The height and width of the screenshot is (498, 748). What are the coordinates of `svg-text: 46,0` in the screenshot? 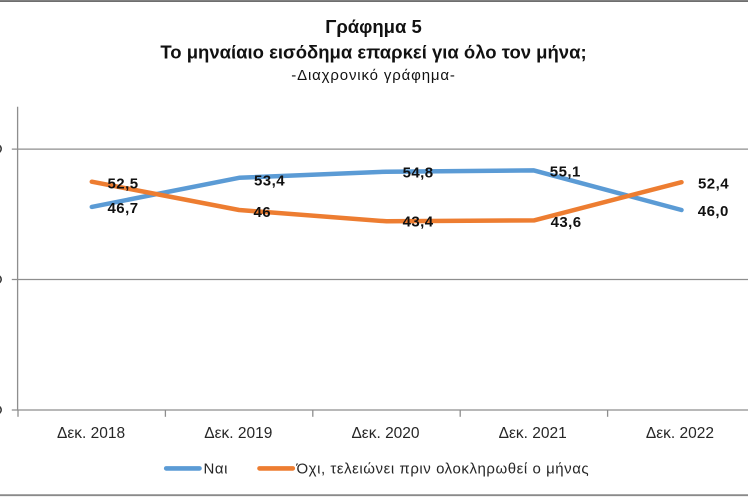 It's located at (713, 211).